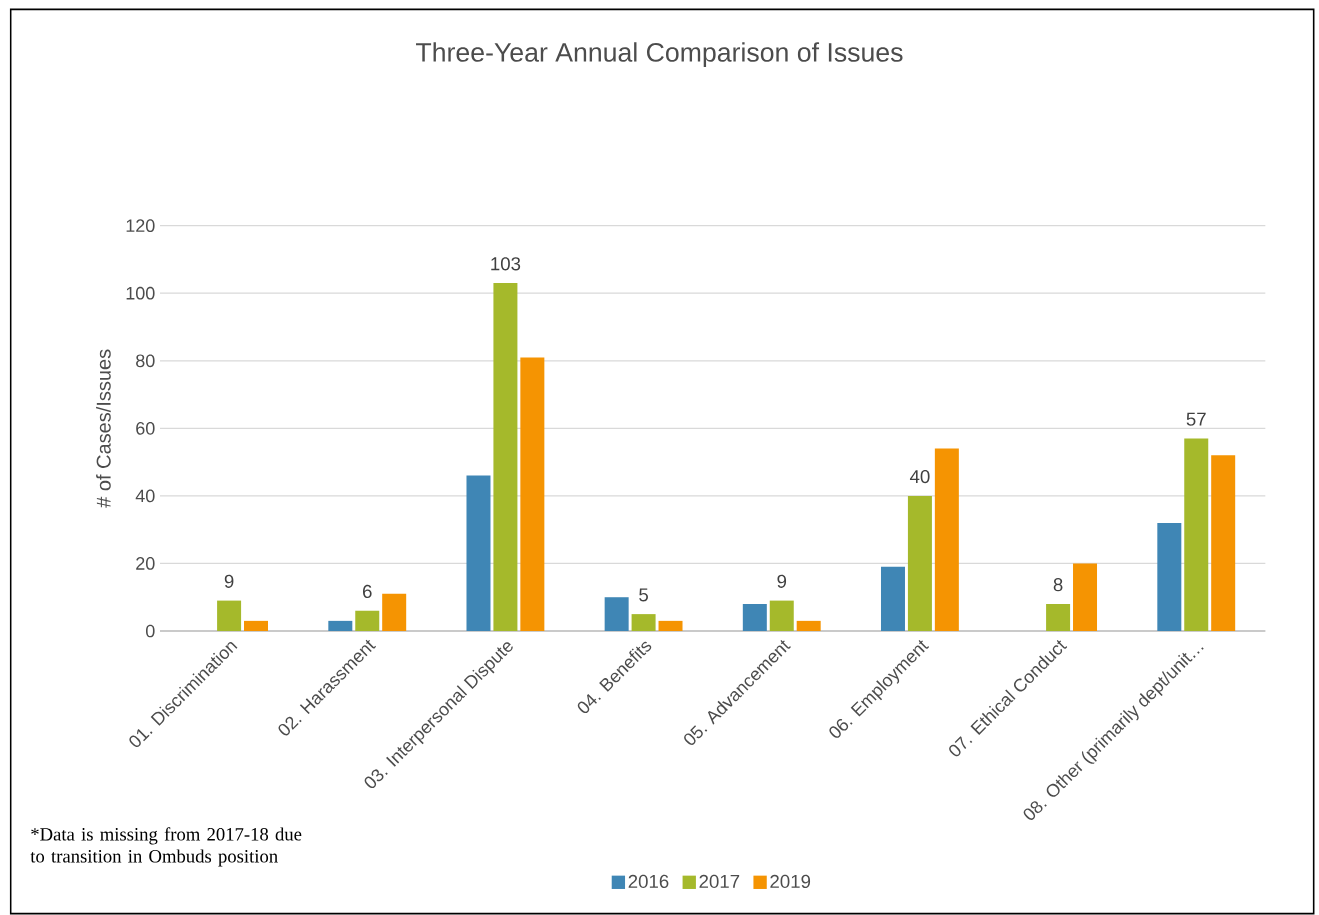  I want to click on data-label: 6, so click(367, 591).